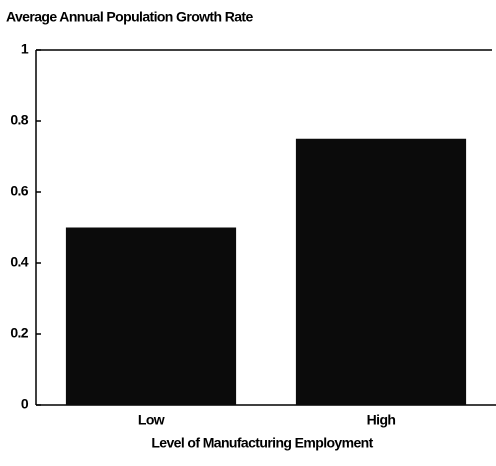  Describe the element at coordinates (25, 404) in the screenshot. I see `y-tick-label: 0` at that location.